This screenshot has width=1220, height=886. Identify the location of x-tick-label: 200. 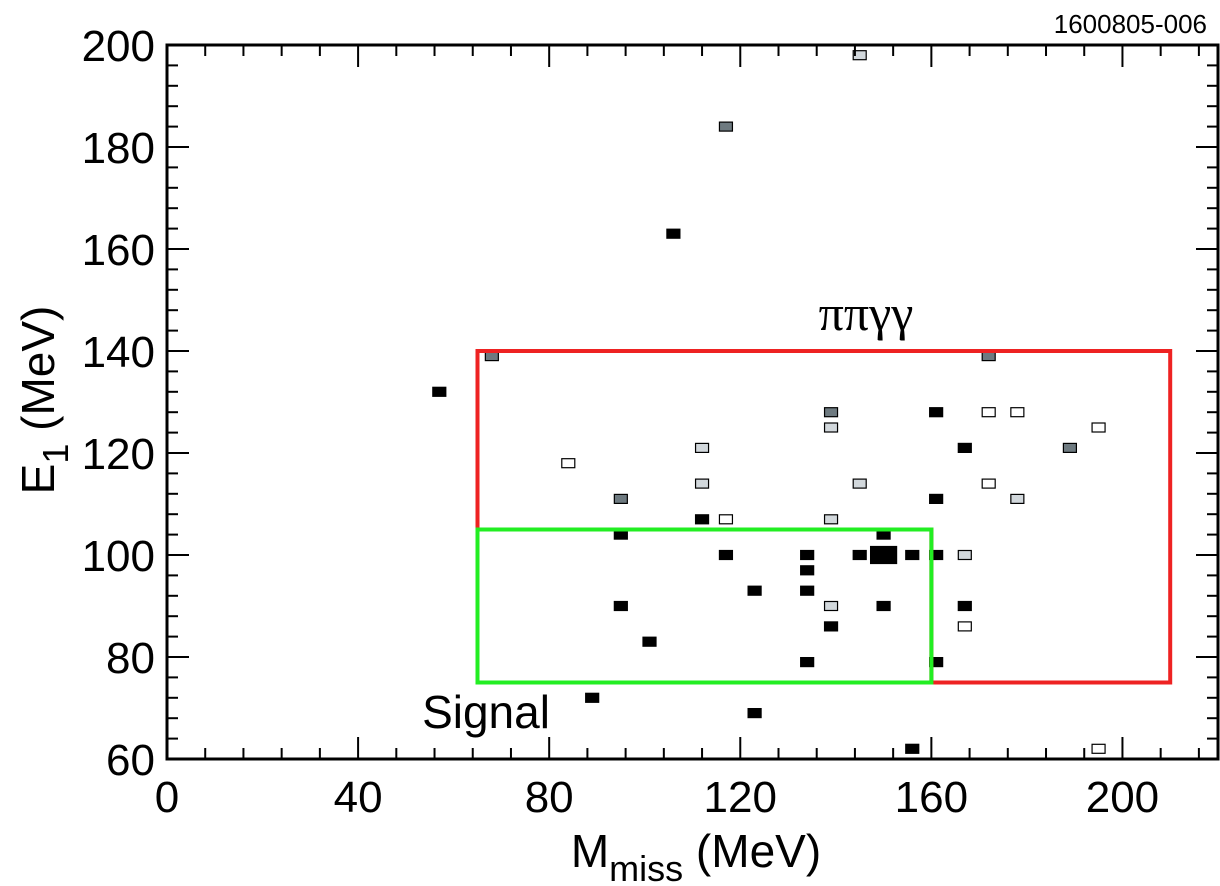
(1122, 797).